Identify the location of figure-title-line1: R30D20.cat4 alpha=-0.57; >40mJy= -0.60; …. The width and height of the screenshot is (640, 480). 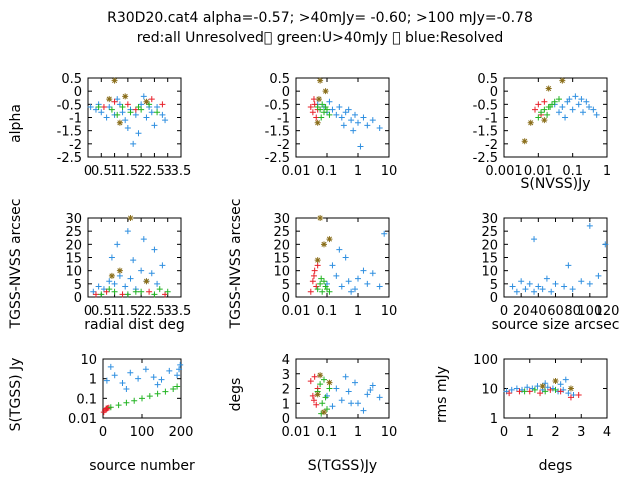
(320, 18).